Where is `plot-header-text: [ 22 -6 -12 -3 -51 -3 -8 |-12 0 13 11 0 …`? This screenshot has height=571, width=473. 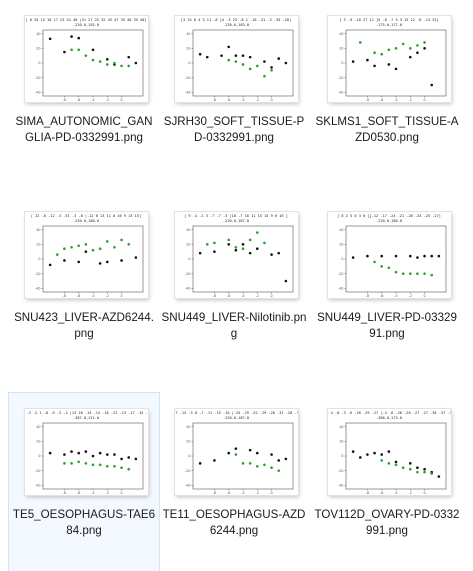
plot-header-text: [ 22 -6 -12 -3 -51 -3 -8 |-12 0 13 11 0 … is located at coordinates (86, 216).